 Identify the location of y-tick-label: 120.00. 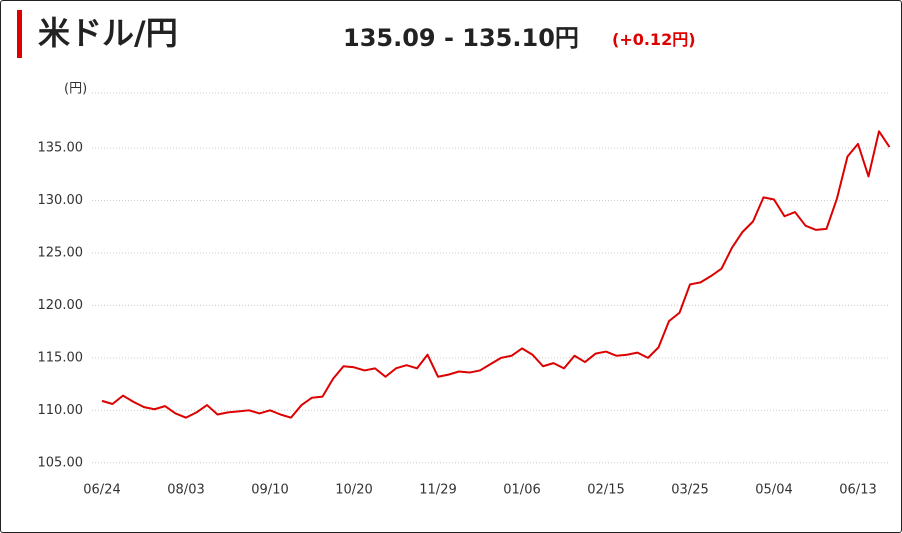
(61, 305).